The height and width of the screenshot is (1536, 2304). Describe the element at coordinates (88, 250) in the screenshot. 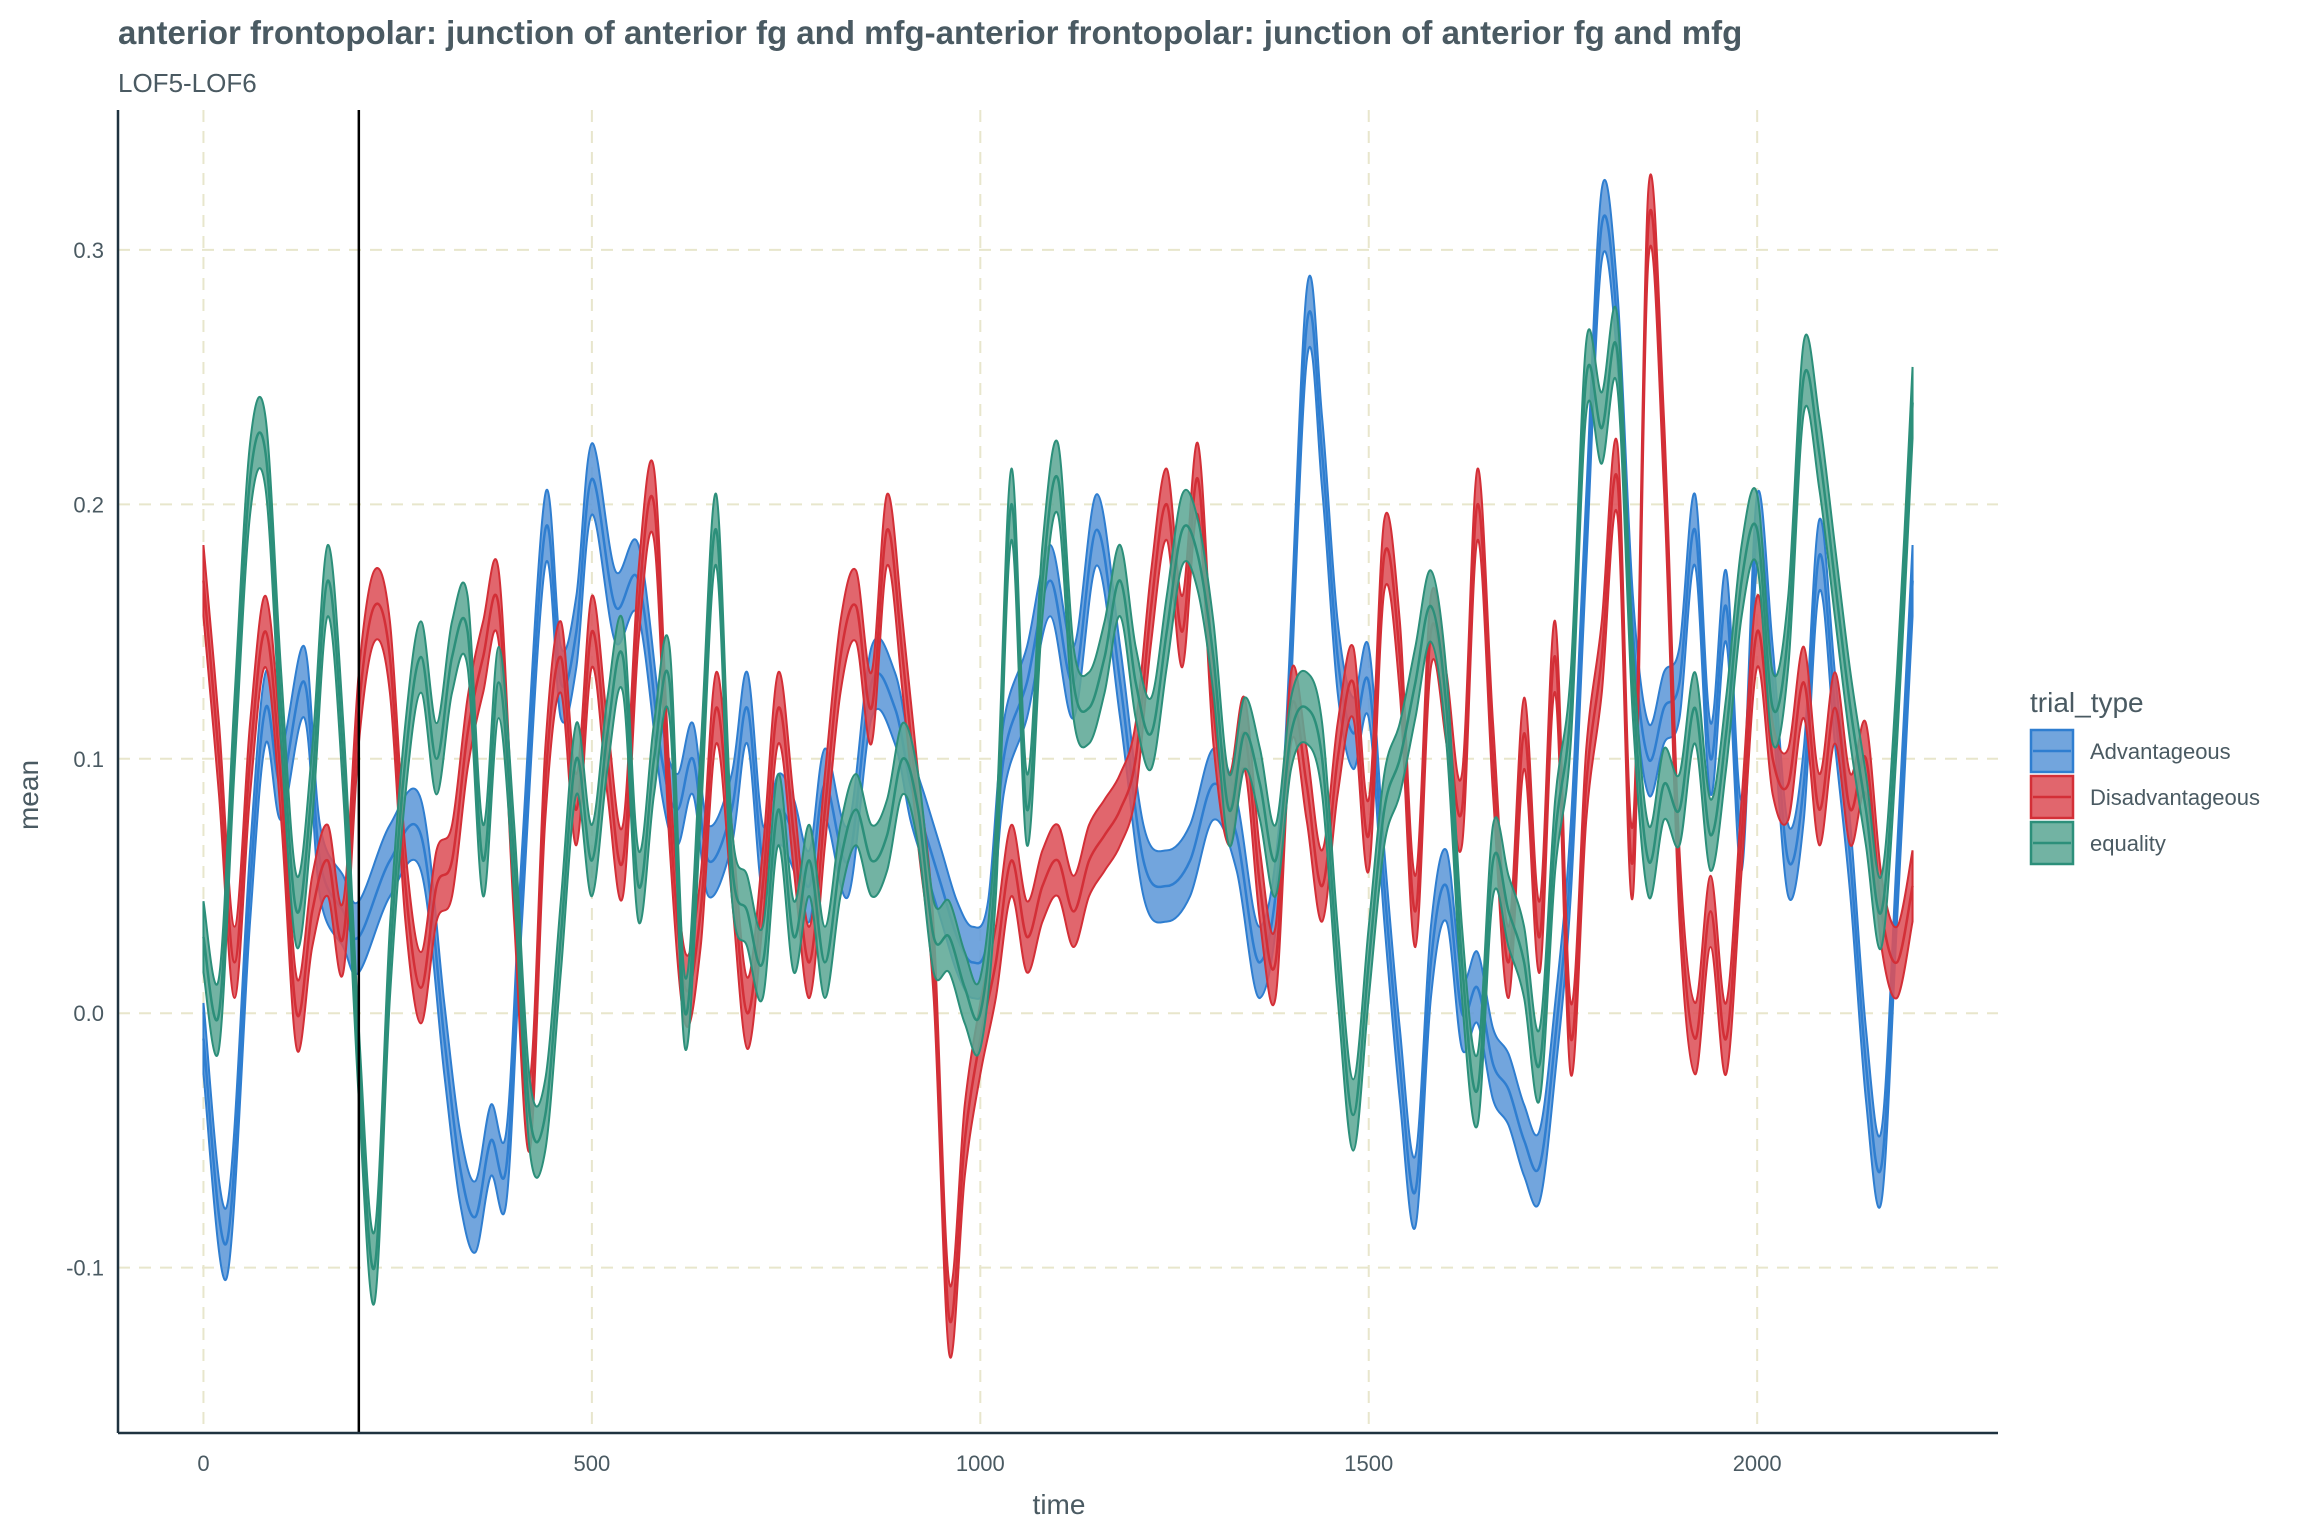

I see `y-tick-label: 0.3` at that location.